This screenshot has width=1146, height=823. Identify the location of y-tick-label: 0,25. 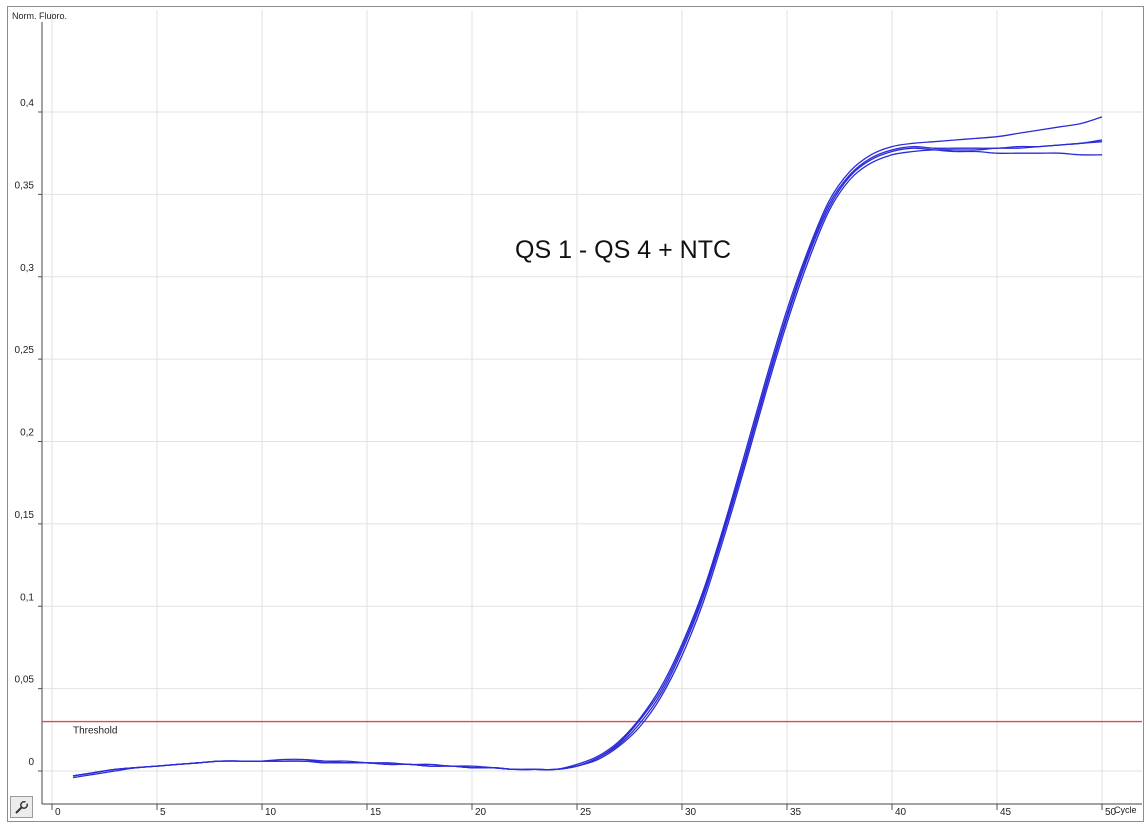
(25, 350).